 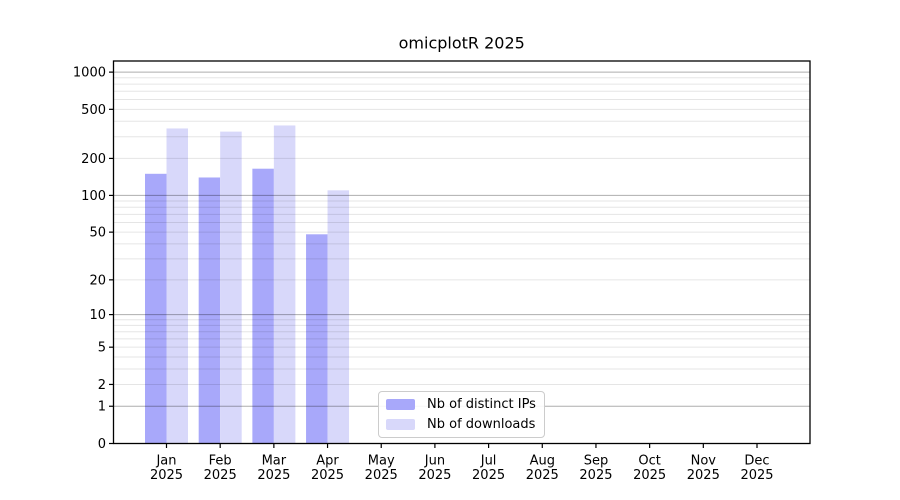 What do you see at coordinates (156, 308) in the screenshot?
I see `bar-ips-jan` at bounding box center [156, 308].